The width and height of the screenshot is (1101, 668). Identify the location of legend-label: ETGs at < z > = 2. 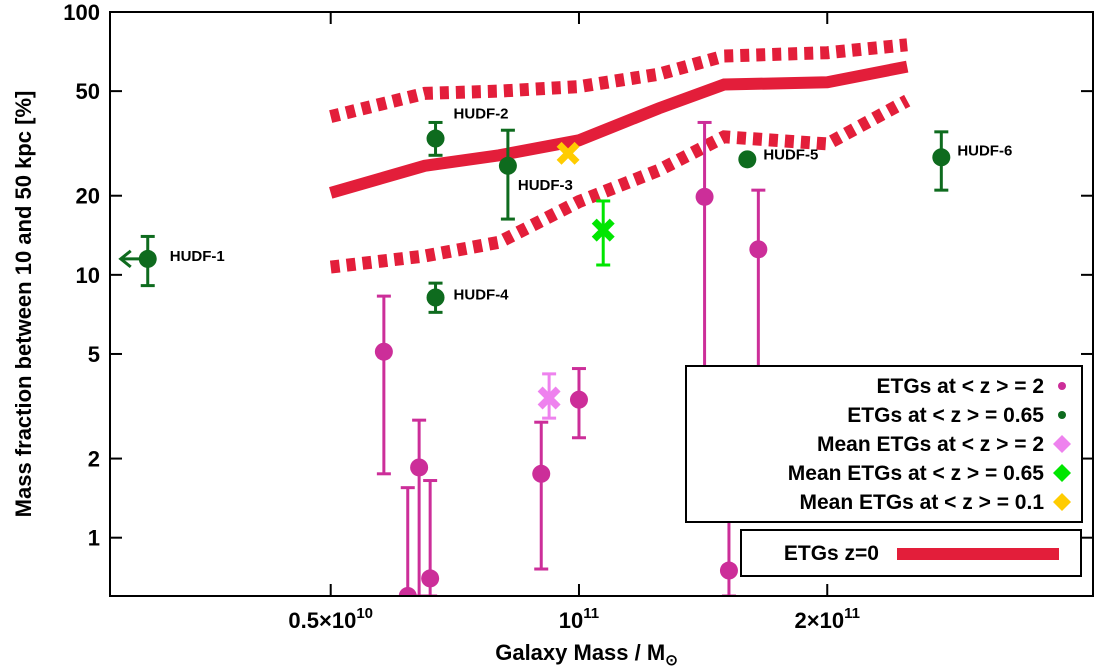
(961, 386).